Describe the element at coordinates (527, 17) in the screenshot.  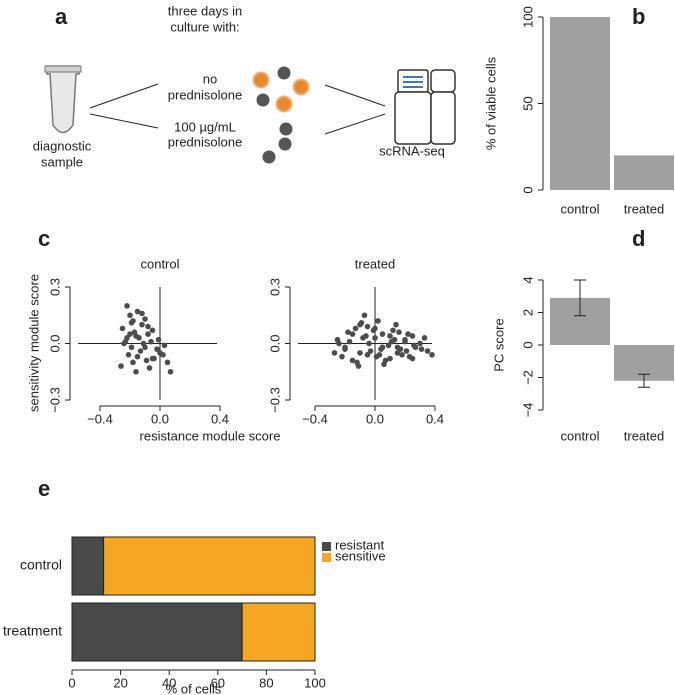
I see `y-tick-label: 100` at that location.